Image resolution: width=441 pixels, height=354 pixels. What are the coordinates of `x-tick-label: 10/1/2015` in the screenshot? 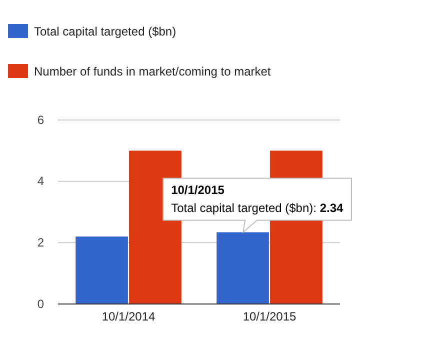 It's located at (269, 317).